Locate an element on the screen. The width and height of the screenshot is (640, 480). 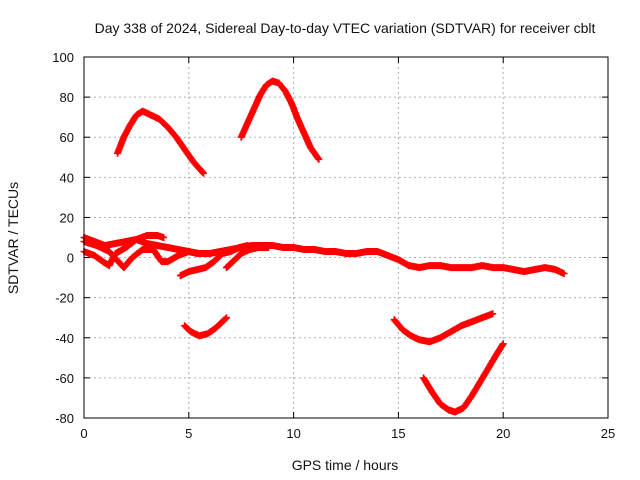
series-near-zero-d is located at coordinates (247, 258).